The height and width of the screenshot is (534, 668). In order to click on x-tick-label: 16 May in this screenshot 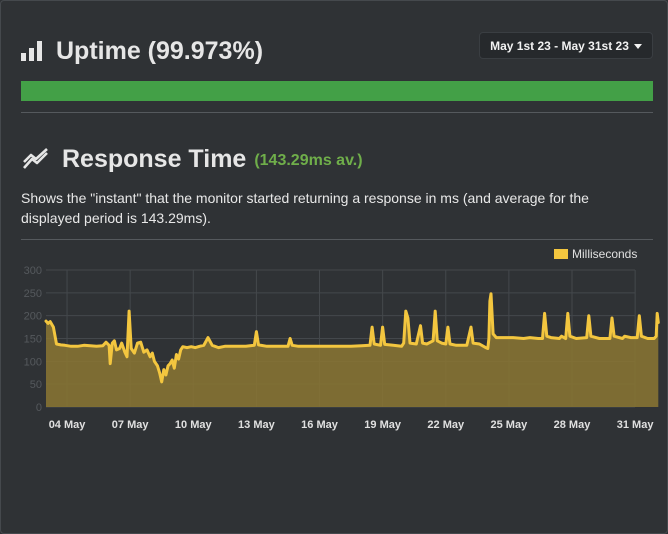, I will do `click(320, 425)`.